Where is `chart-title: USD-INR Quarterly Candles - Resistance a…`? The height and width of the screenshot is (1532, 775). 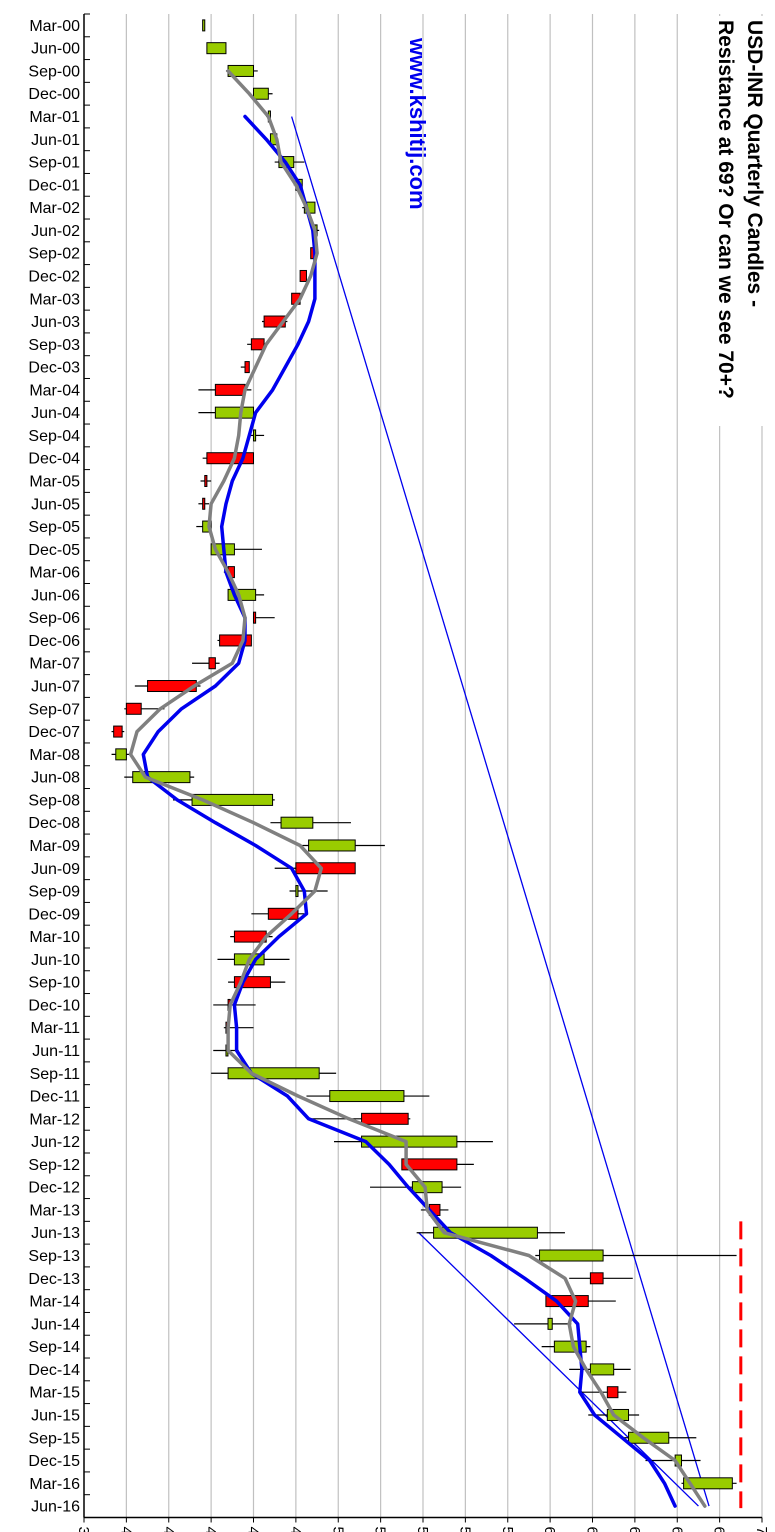 chart-title: USD-INR Quarterly Candles - Resistance a… is located at coordinates (738, 221).